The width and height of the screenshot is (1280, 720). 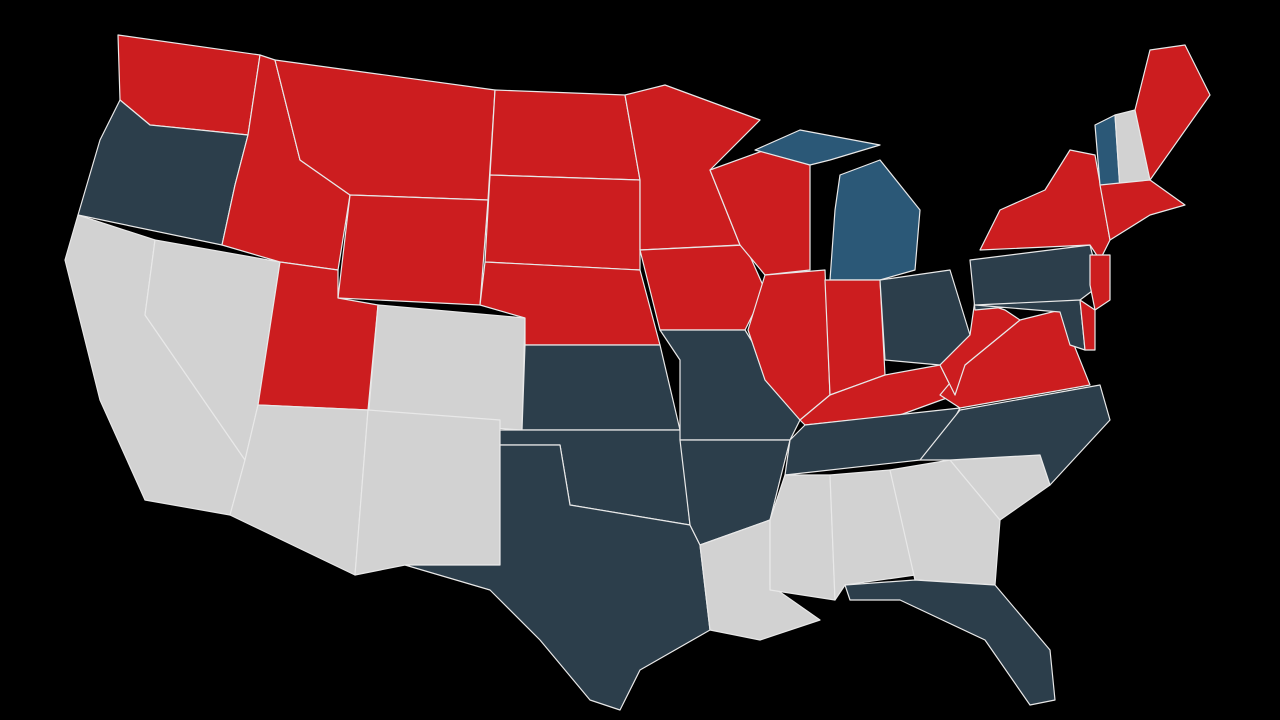 What do you see at coordinates (872, 535) in the screenshot?
I see `alabama` at bounding box center [872, 535].